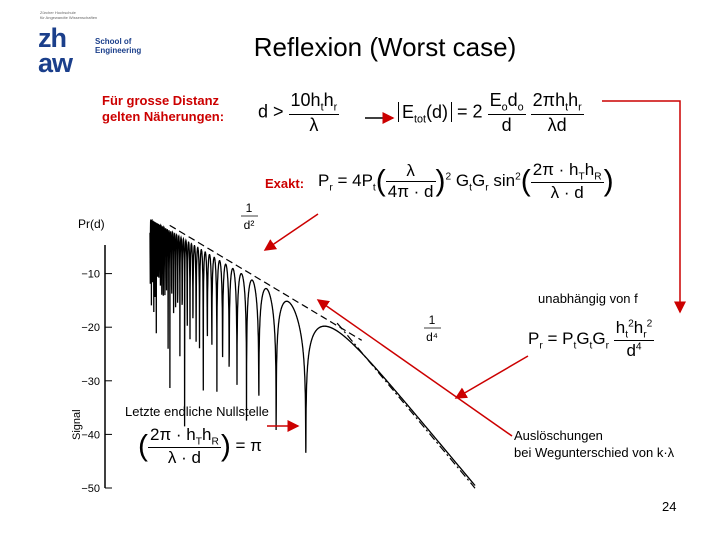 This screenshot has width=720, height=540. What do you see at coordinates (90, 275) in the screenshot?
I see `y-tick-label: −10` at bounding box center [90, 275].